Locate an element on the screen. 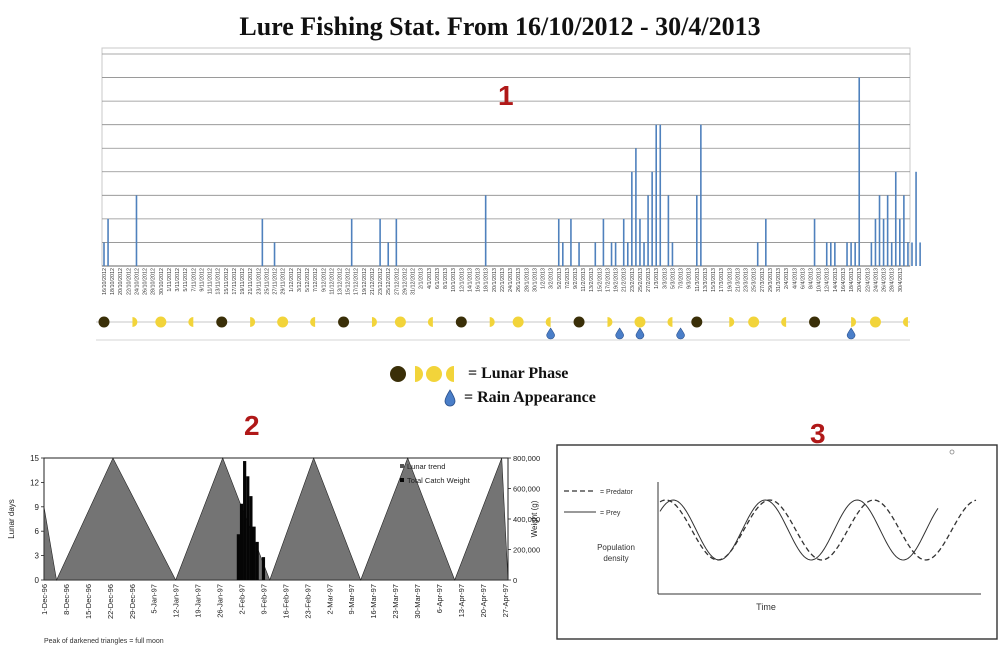 This screenshot has width=1000, height=671. x-tick-label: 5/12/2012 is located at coordinates (308, 280).